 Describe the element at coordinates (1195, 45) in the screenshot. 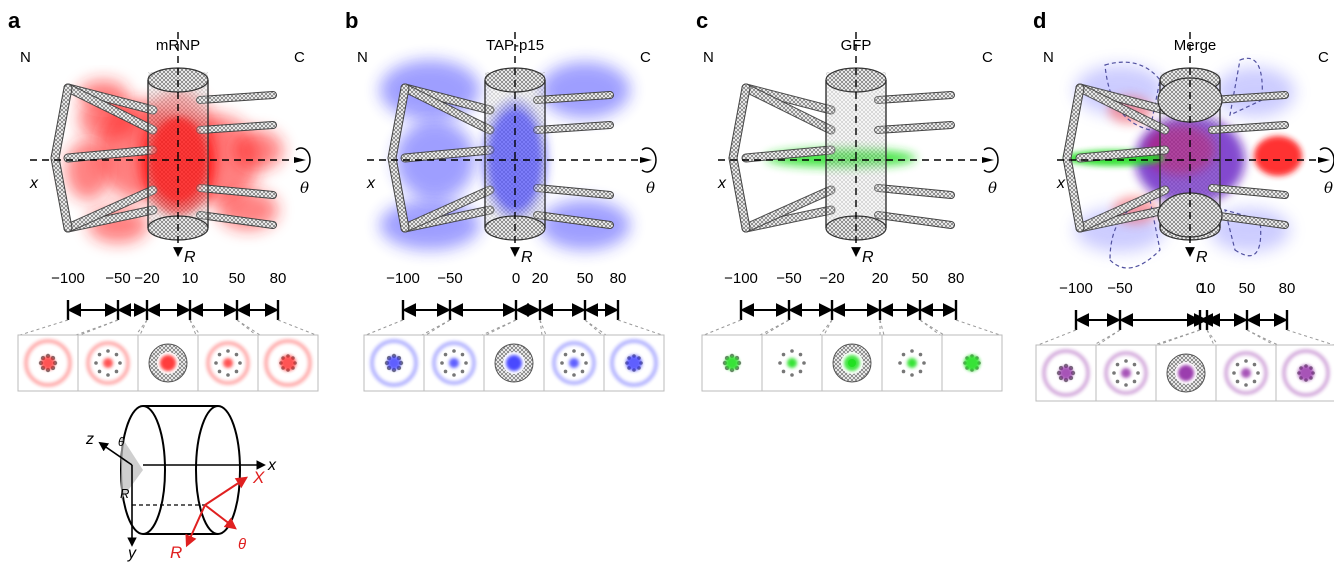

I see `panel-title: Merge` at that location.